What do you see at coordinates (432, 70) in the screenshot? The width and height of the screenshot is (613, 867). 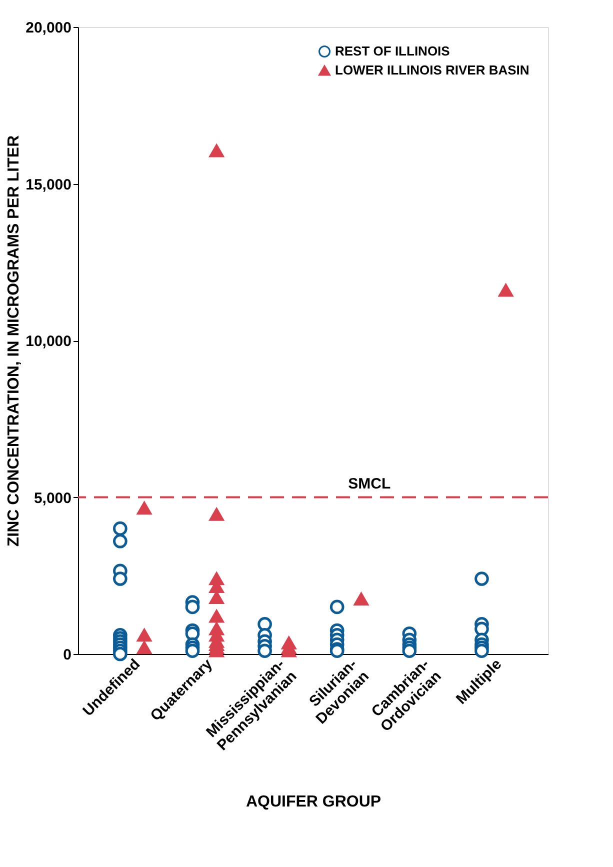 I see `legend-label: LOWER ILLINOIS RIVER BASIN` at bounding box center [432, 70].